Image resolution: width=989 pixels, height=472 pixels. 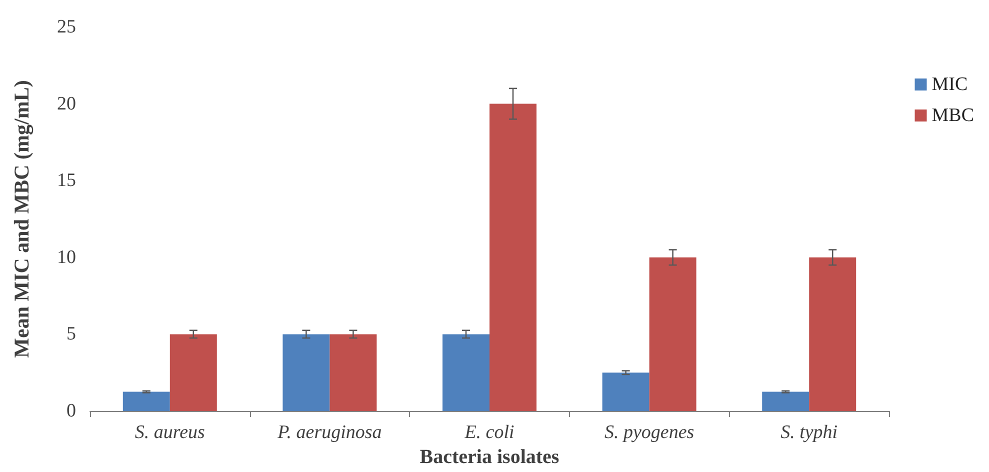 What do you see at coordinates (71, 334) in the screenshot?
I see `y-tick-label: 5` at bounding box center [71, 334].